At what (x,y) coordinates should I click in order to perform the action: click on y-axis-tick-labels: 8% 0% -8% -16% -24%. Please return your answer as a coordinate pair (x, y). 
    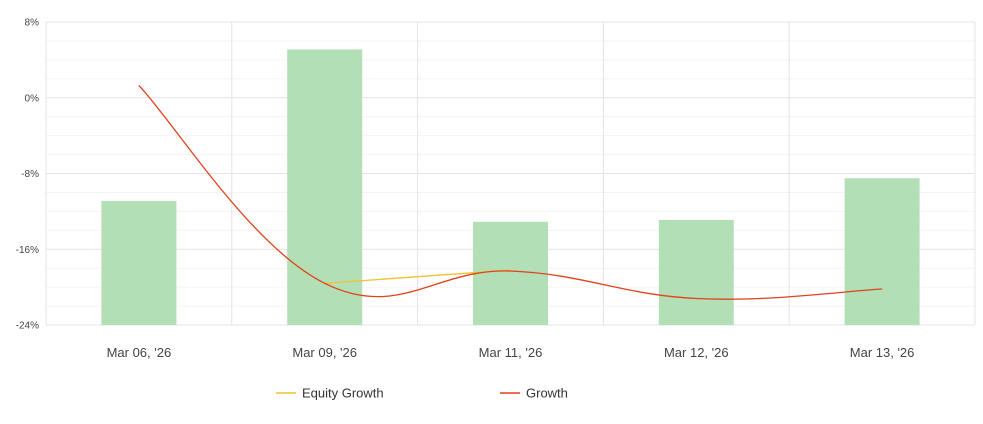
    Looking at the image, I should click on (27, 175).